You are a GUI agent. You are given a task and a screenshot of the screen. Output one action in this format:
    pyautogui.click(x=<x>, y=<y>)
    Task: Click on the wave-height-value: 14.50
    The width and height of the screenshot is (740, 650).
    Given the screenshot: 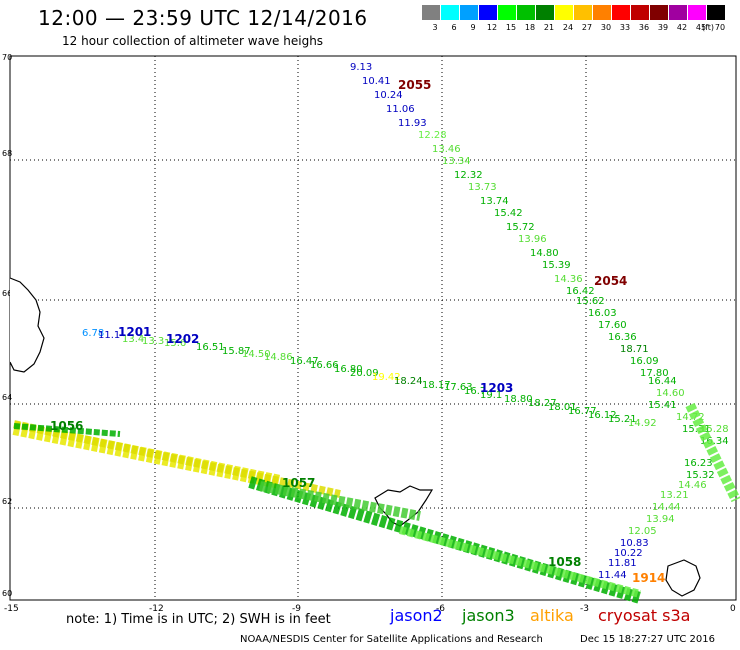 What is the action you would take?
    pyautogui.click(x=256, y=354)
    